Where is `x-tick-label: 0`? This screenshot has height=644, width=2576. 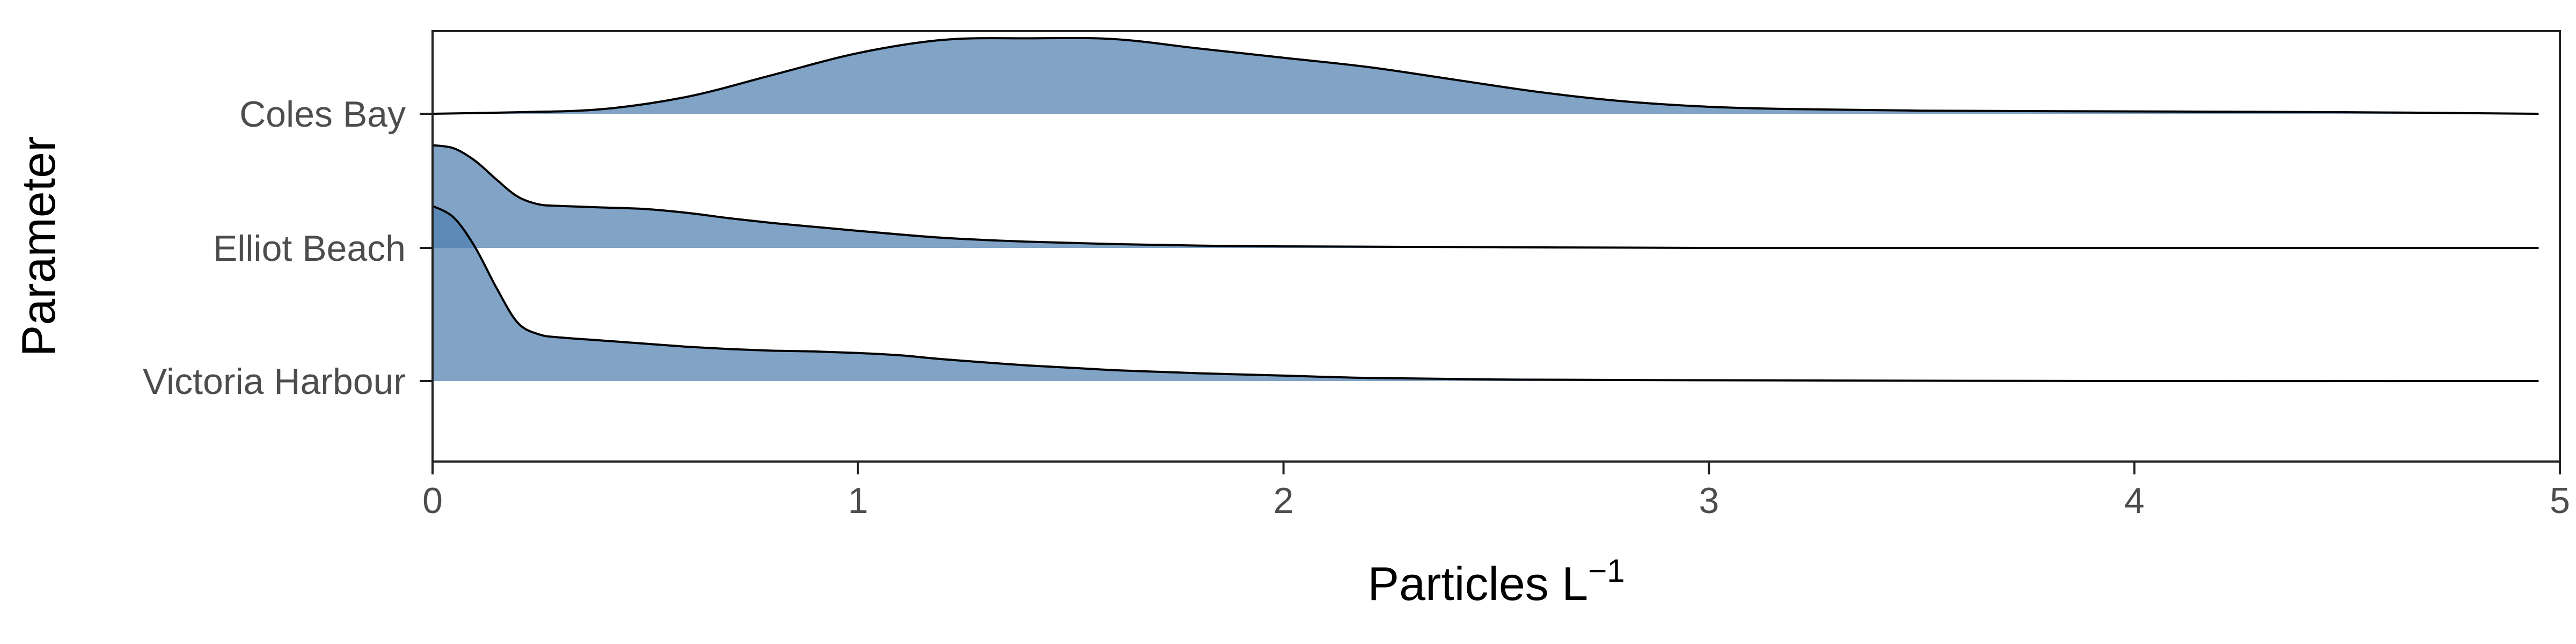 x-tick-label: 0 is located at coordinates (432, 500).